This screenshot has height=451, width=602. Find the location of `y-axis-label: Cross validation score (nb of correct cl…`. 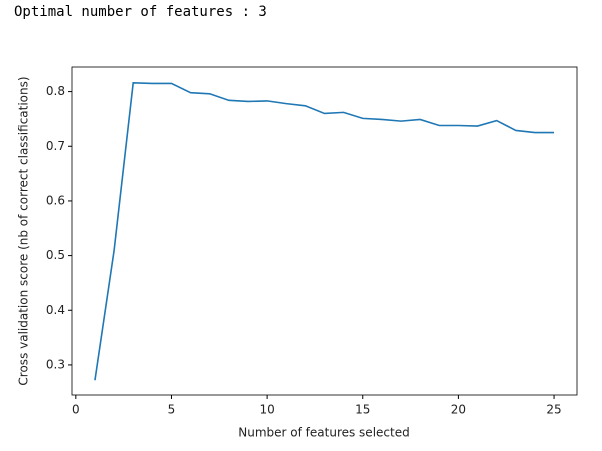

y-axis-label: Cross validation score (nb of correct cl… is located at coordinates (24, 230).